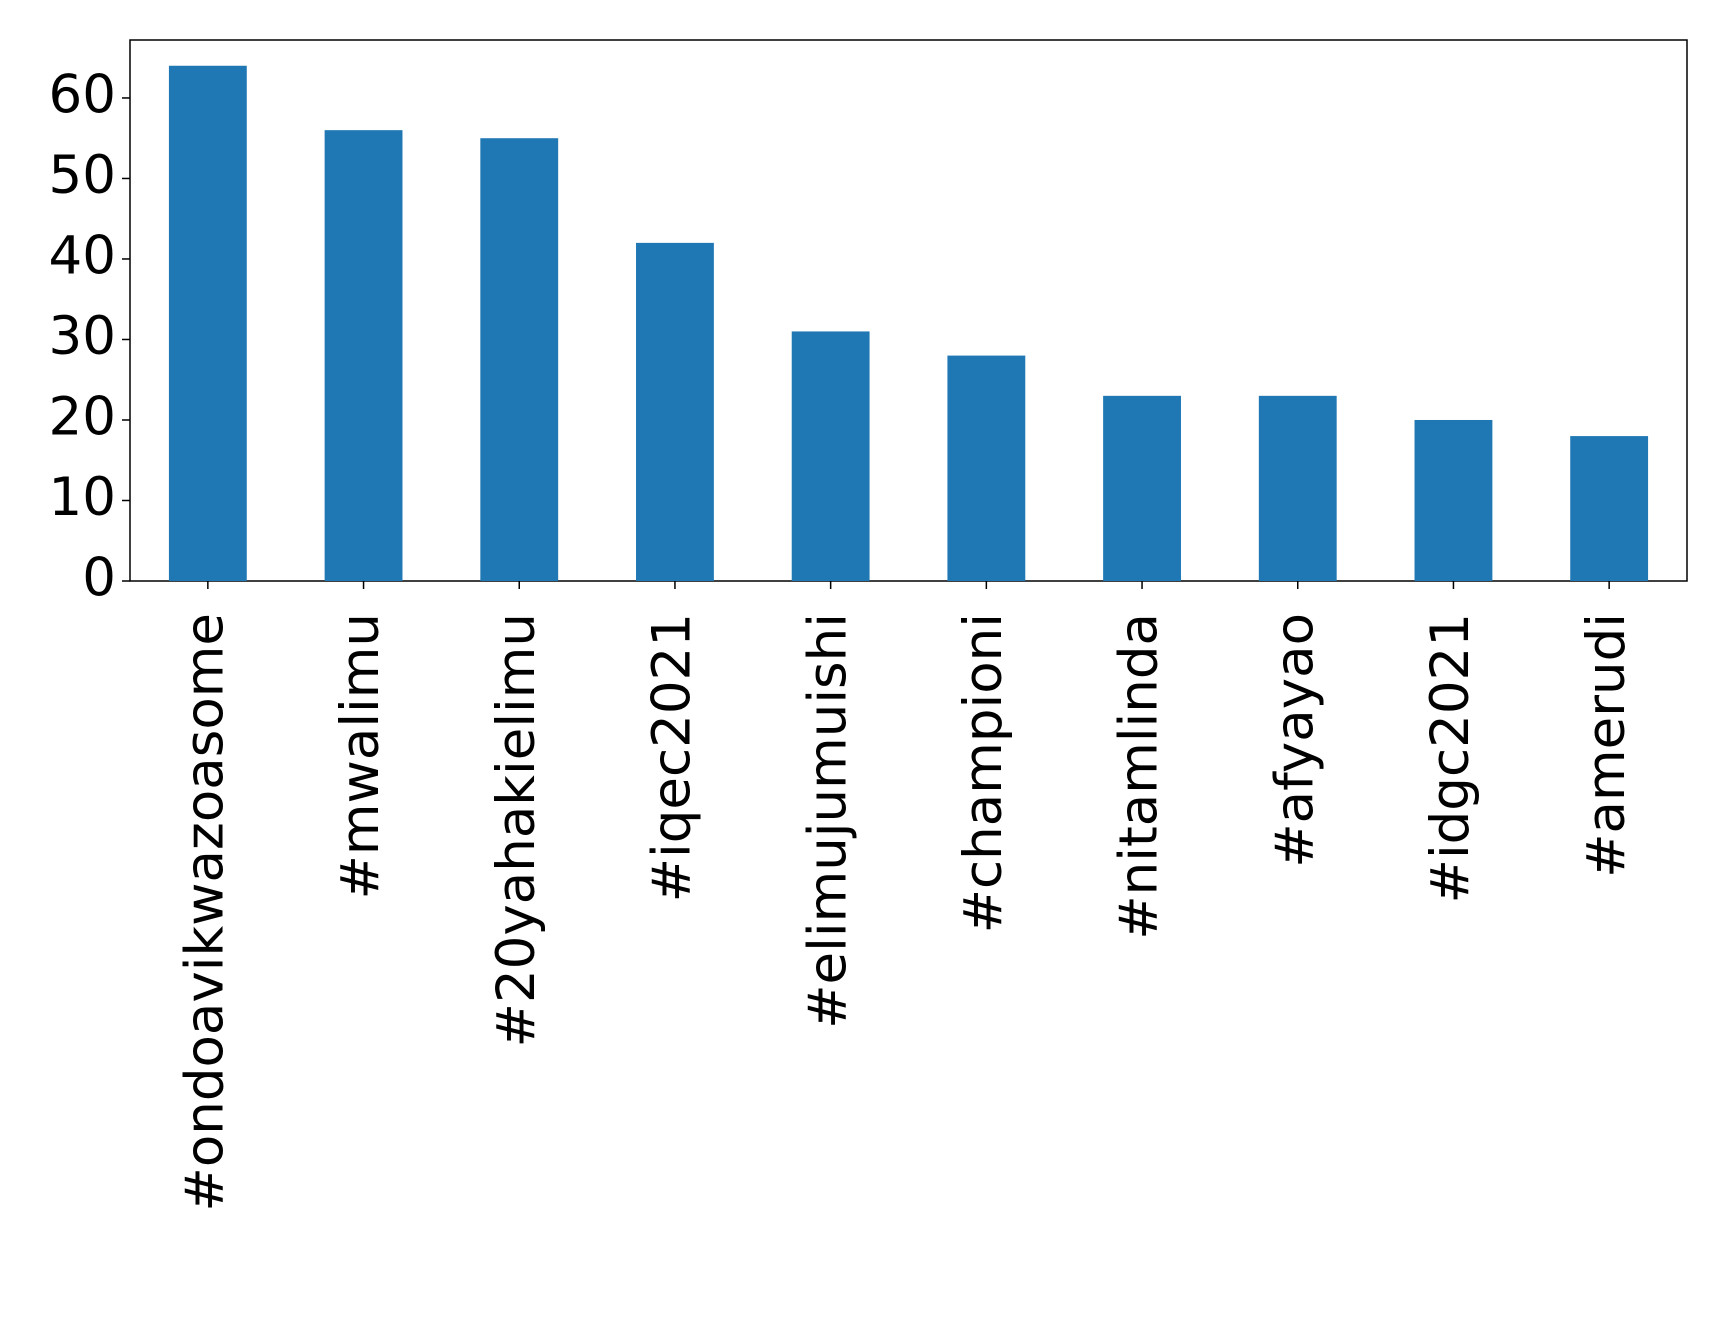 This screenshot has width=1719, height=1333. Describe the element at coordinates (82, 95) in the screenshot. I see `y-tick-label: 60` at that location.